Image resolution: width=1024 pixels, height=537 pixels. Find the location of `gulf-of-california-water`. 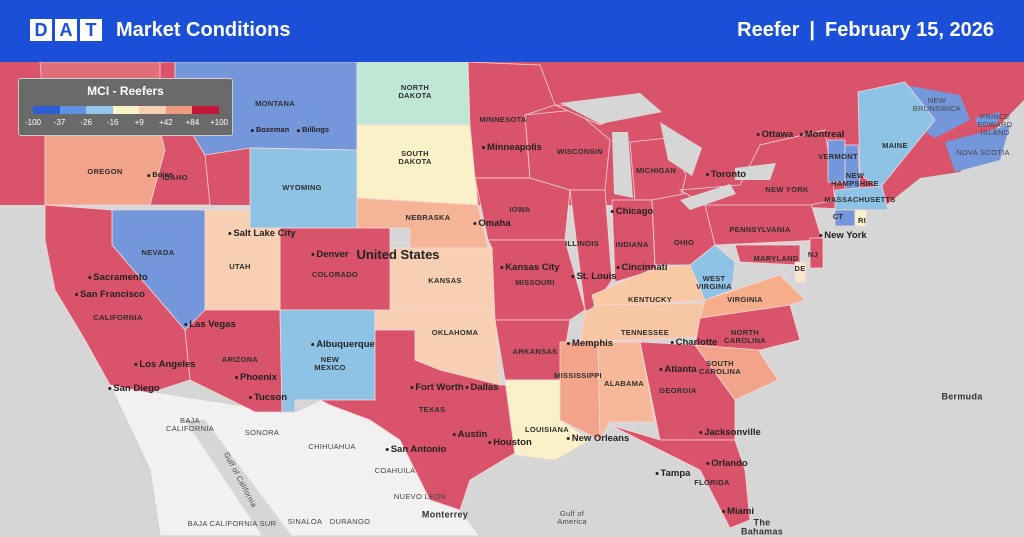

gulf-of-california-water is located at coordinates (238, 478).